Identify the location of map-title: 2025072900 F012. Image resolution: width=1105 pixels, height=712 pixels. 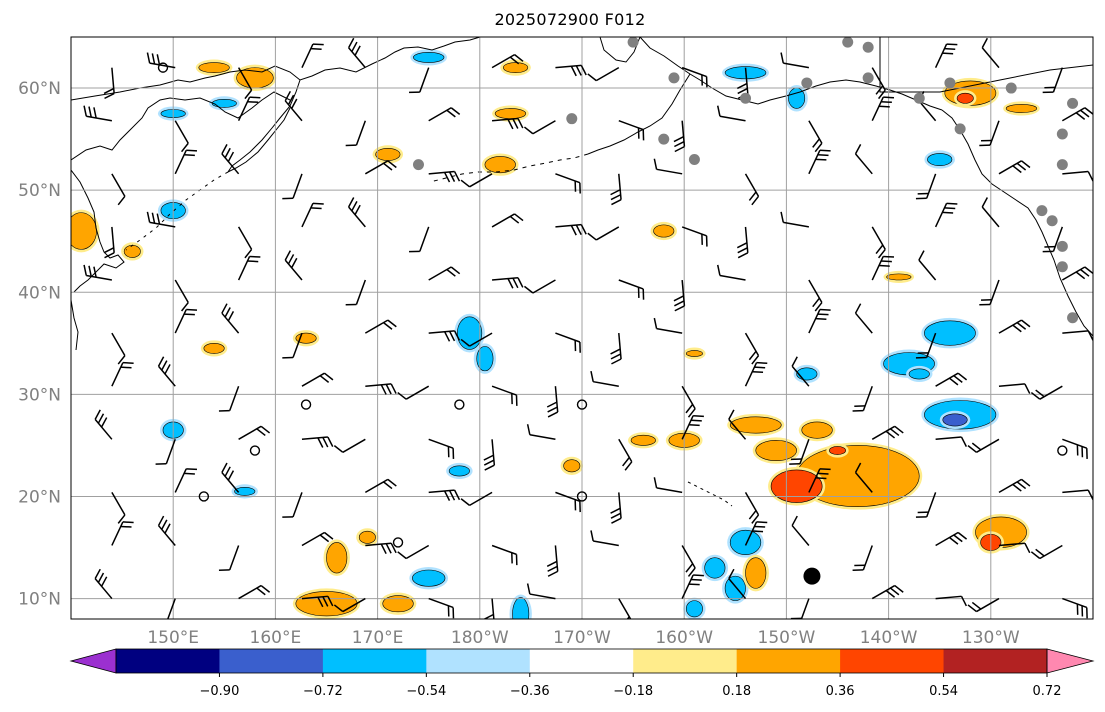
(570, 19).